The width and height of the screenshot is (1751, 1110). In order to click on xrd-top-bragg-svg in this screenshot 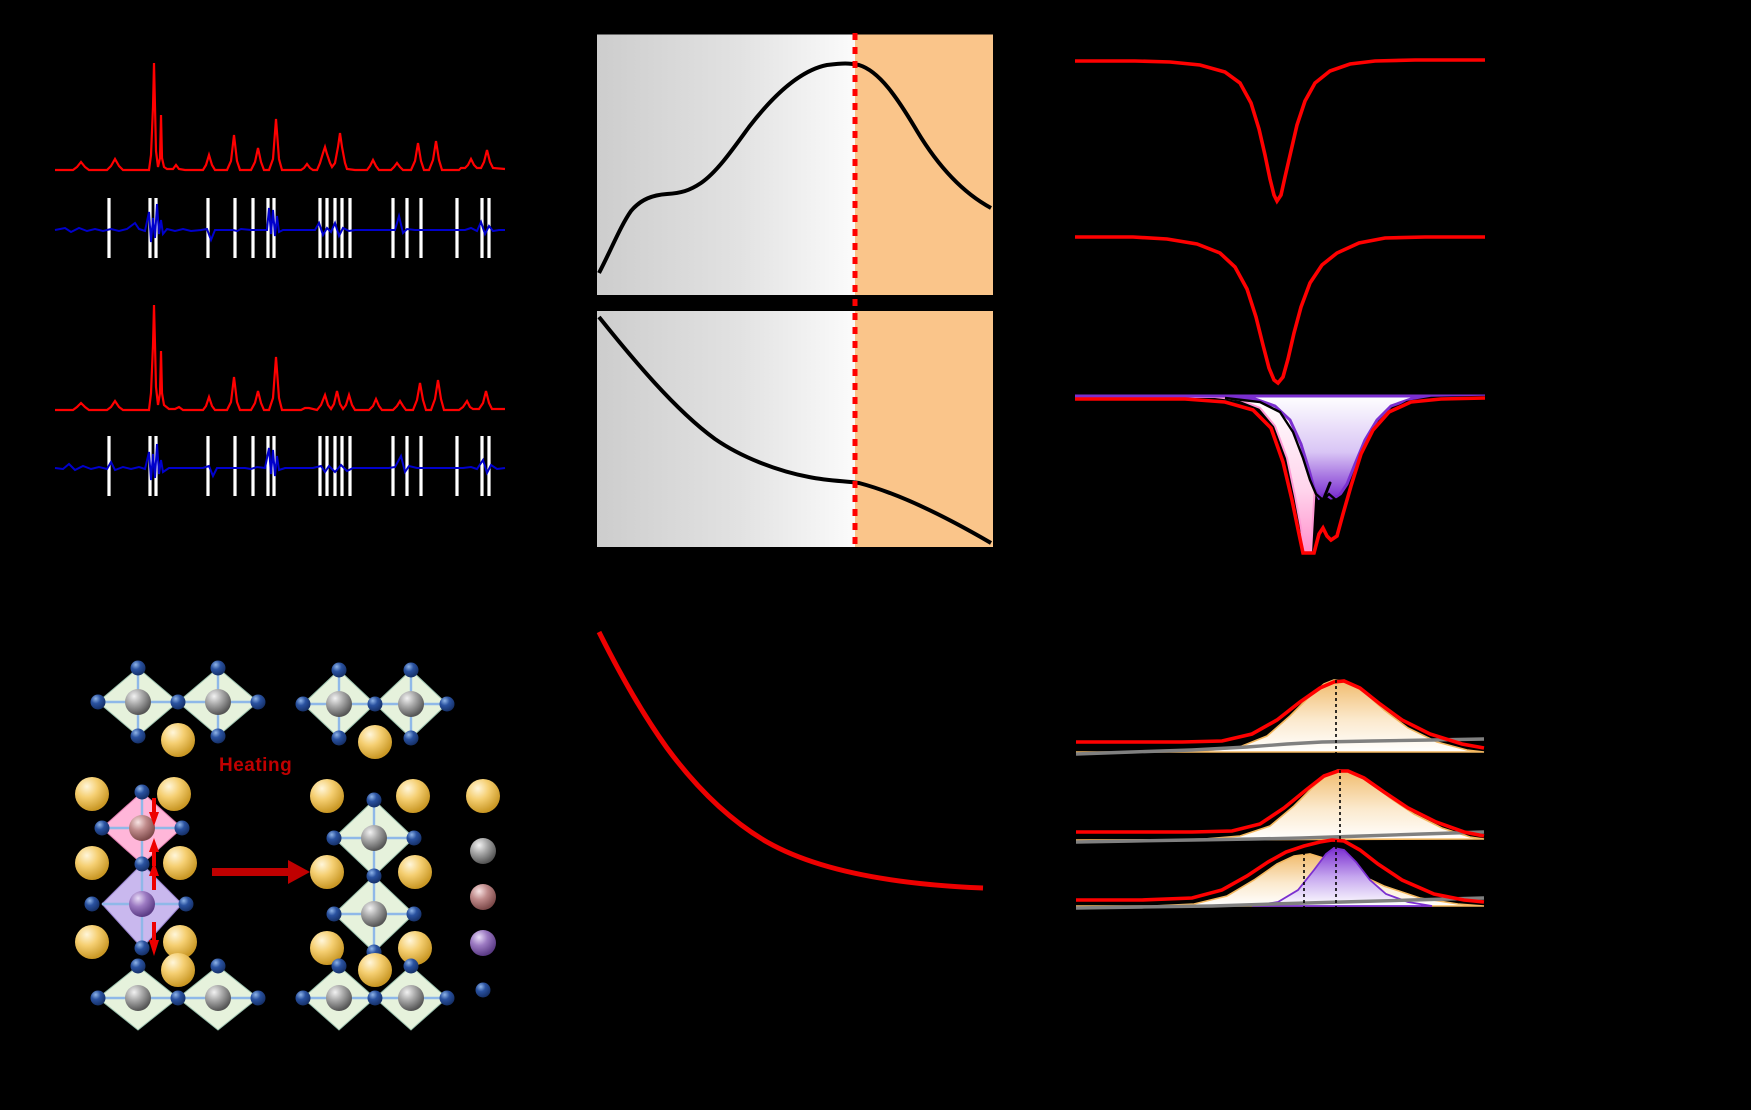, I will do `click(279, 228)`.